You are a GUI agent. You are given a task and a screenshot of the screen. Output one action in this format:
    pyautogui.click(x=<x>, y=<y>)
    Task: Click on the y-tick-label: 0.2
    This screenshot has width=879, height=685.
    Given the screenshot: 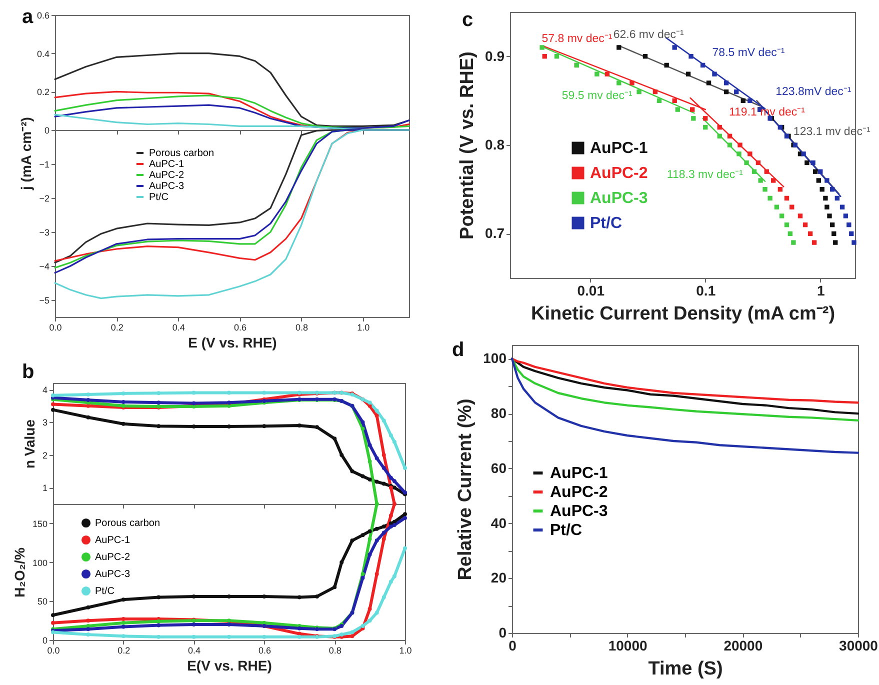 What is the action you would take?
    pyautogui.click(x=43, y=92)
    